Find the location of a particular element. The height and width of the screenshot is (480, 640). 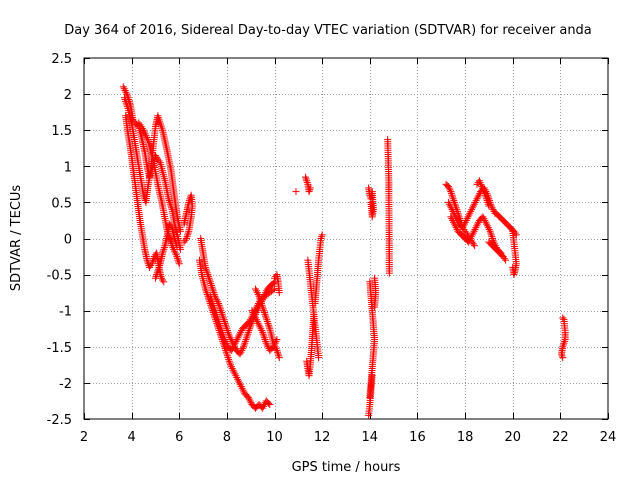

y-tick-label: 0.5 is located at coordinates (61, 203).